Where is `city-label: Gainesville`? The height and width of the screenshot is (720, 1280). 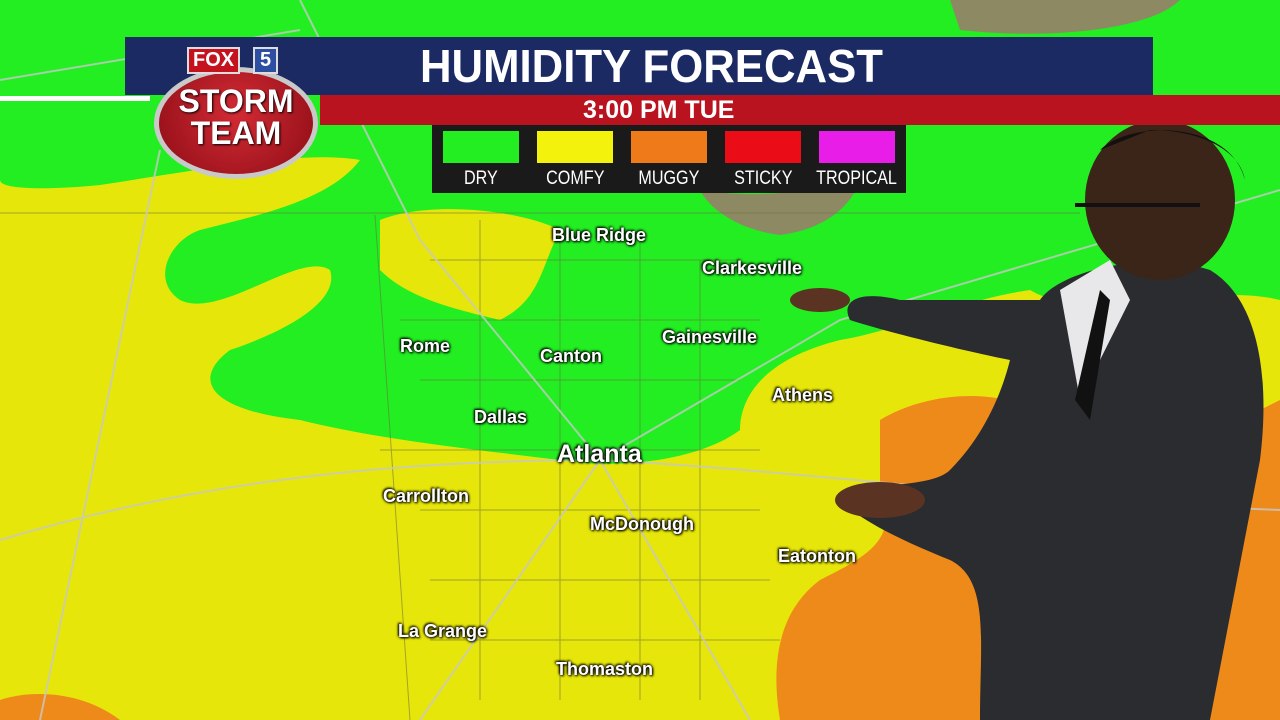
city-label: Gainesville is located at coordinates (710, 337).